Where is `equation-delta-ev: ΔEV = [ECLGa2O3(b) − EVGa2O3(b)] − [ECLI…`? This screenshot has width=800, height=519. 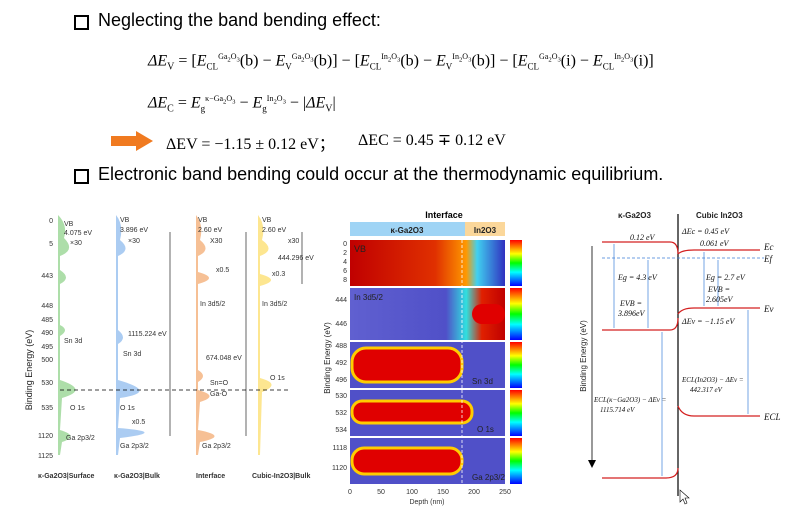
equation-delta-ev: ΔEV = [ECLGa2O3(b) − EVGa2O3(b)] − [ECLI… is located at coordinates (401, 62).